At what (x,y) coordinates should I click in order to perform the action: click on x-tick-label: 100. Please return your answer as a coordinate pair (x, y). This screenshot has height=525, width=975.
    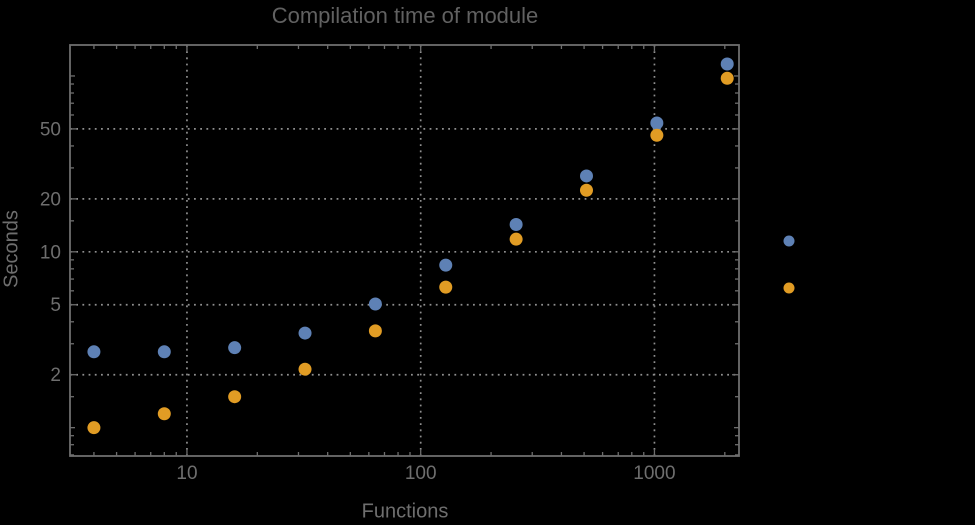
    Looking at the image, I should click on (421, 473).